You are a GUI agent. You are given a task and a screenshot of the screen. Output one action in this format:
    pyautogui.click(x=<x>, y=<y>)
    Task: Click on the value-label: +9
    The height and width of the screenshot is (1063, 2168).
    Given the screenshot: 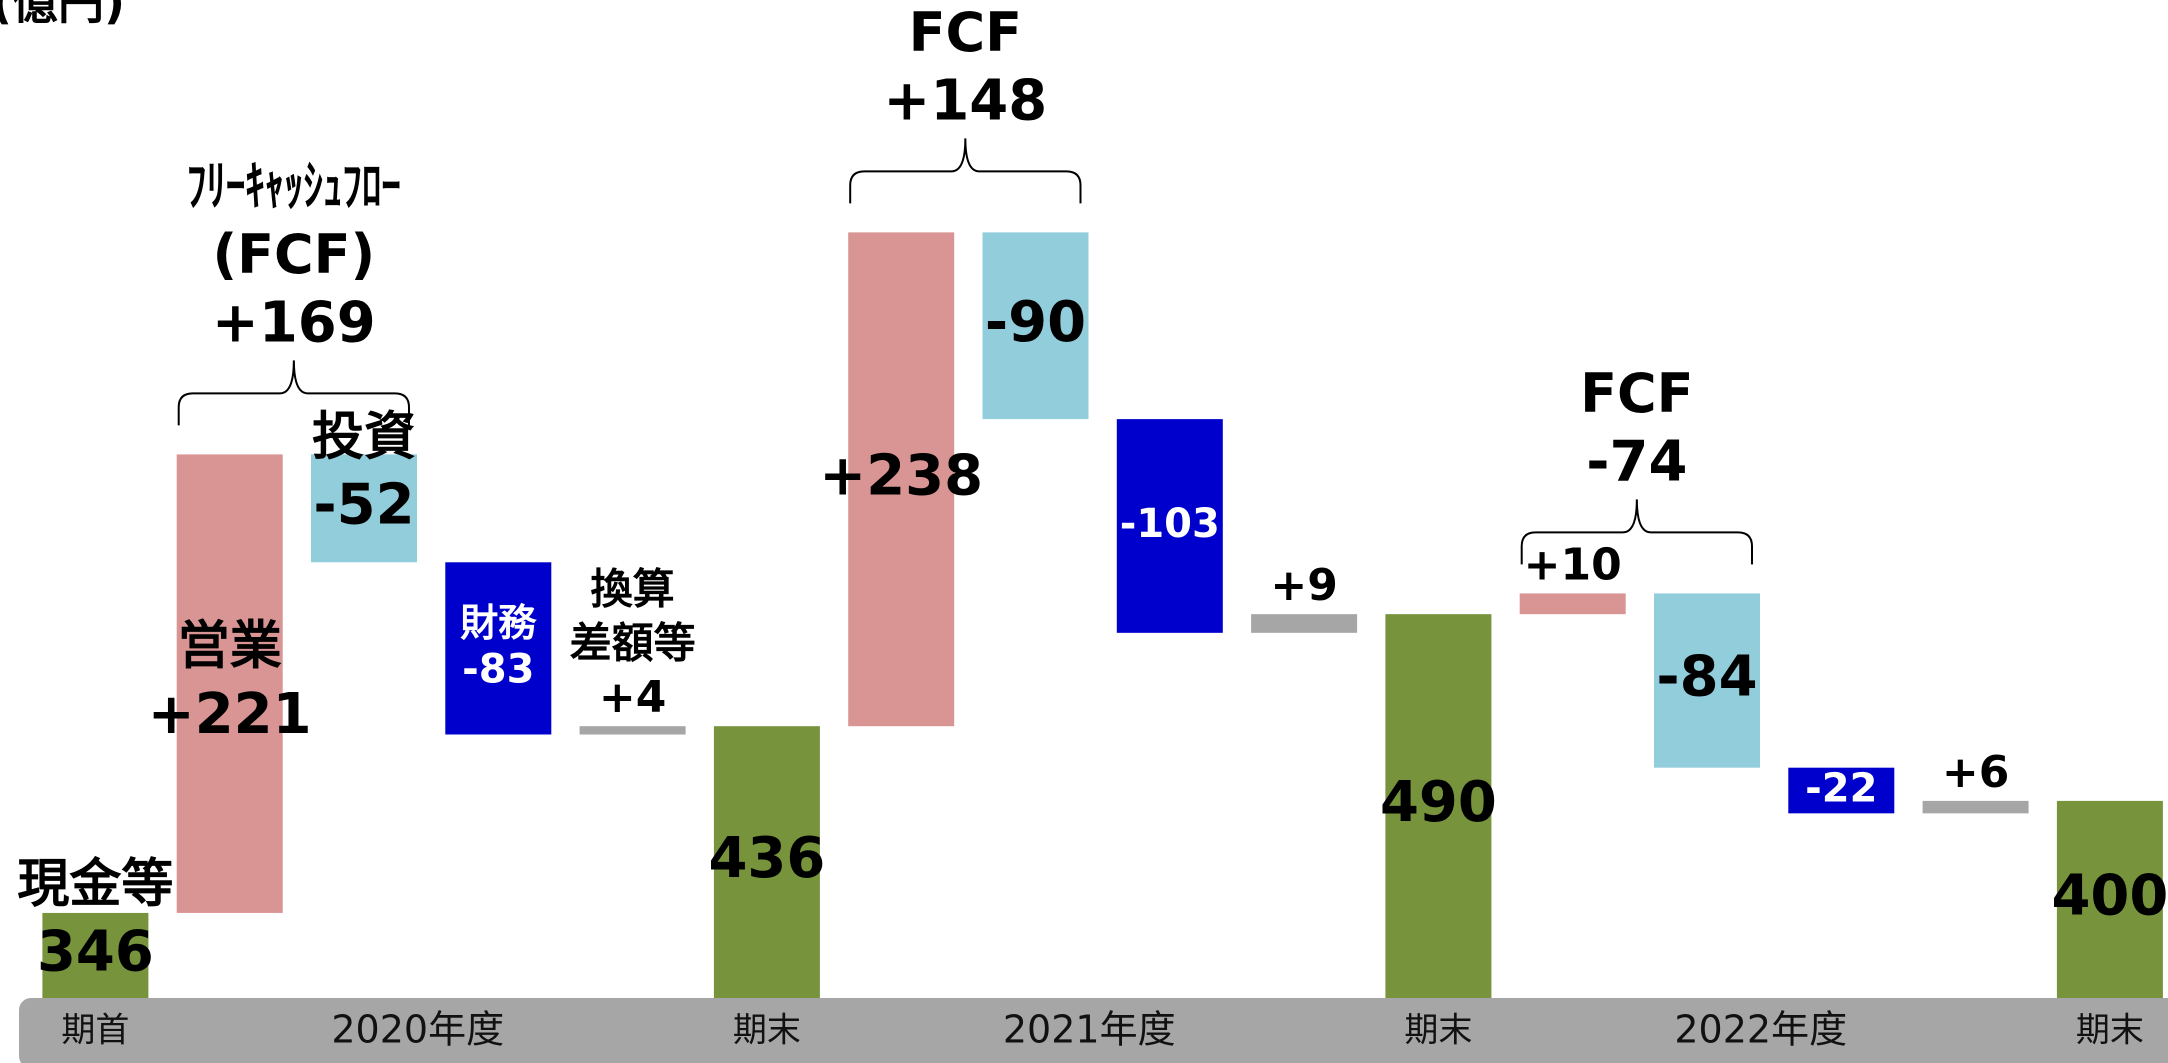 What is the action you would take?
    pyautogui.click(x=1303, y=585)
    